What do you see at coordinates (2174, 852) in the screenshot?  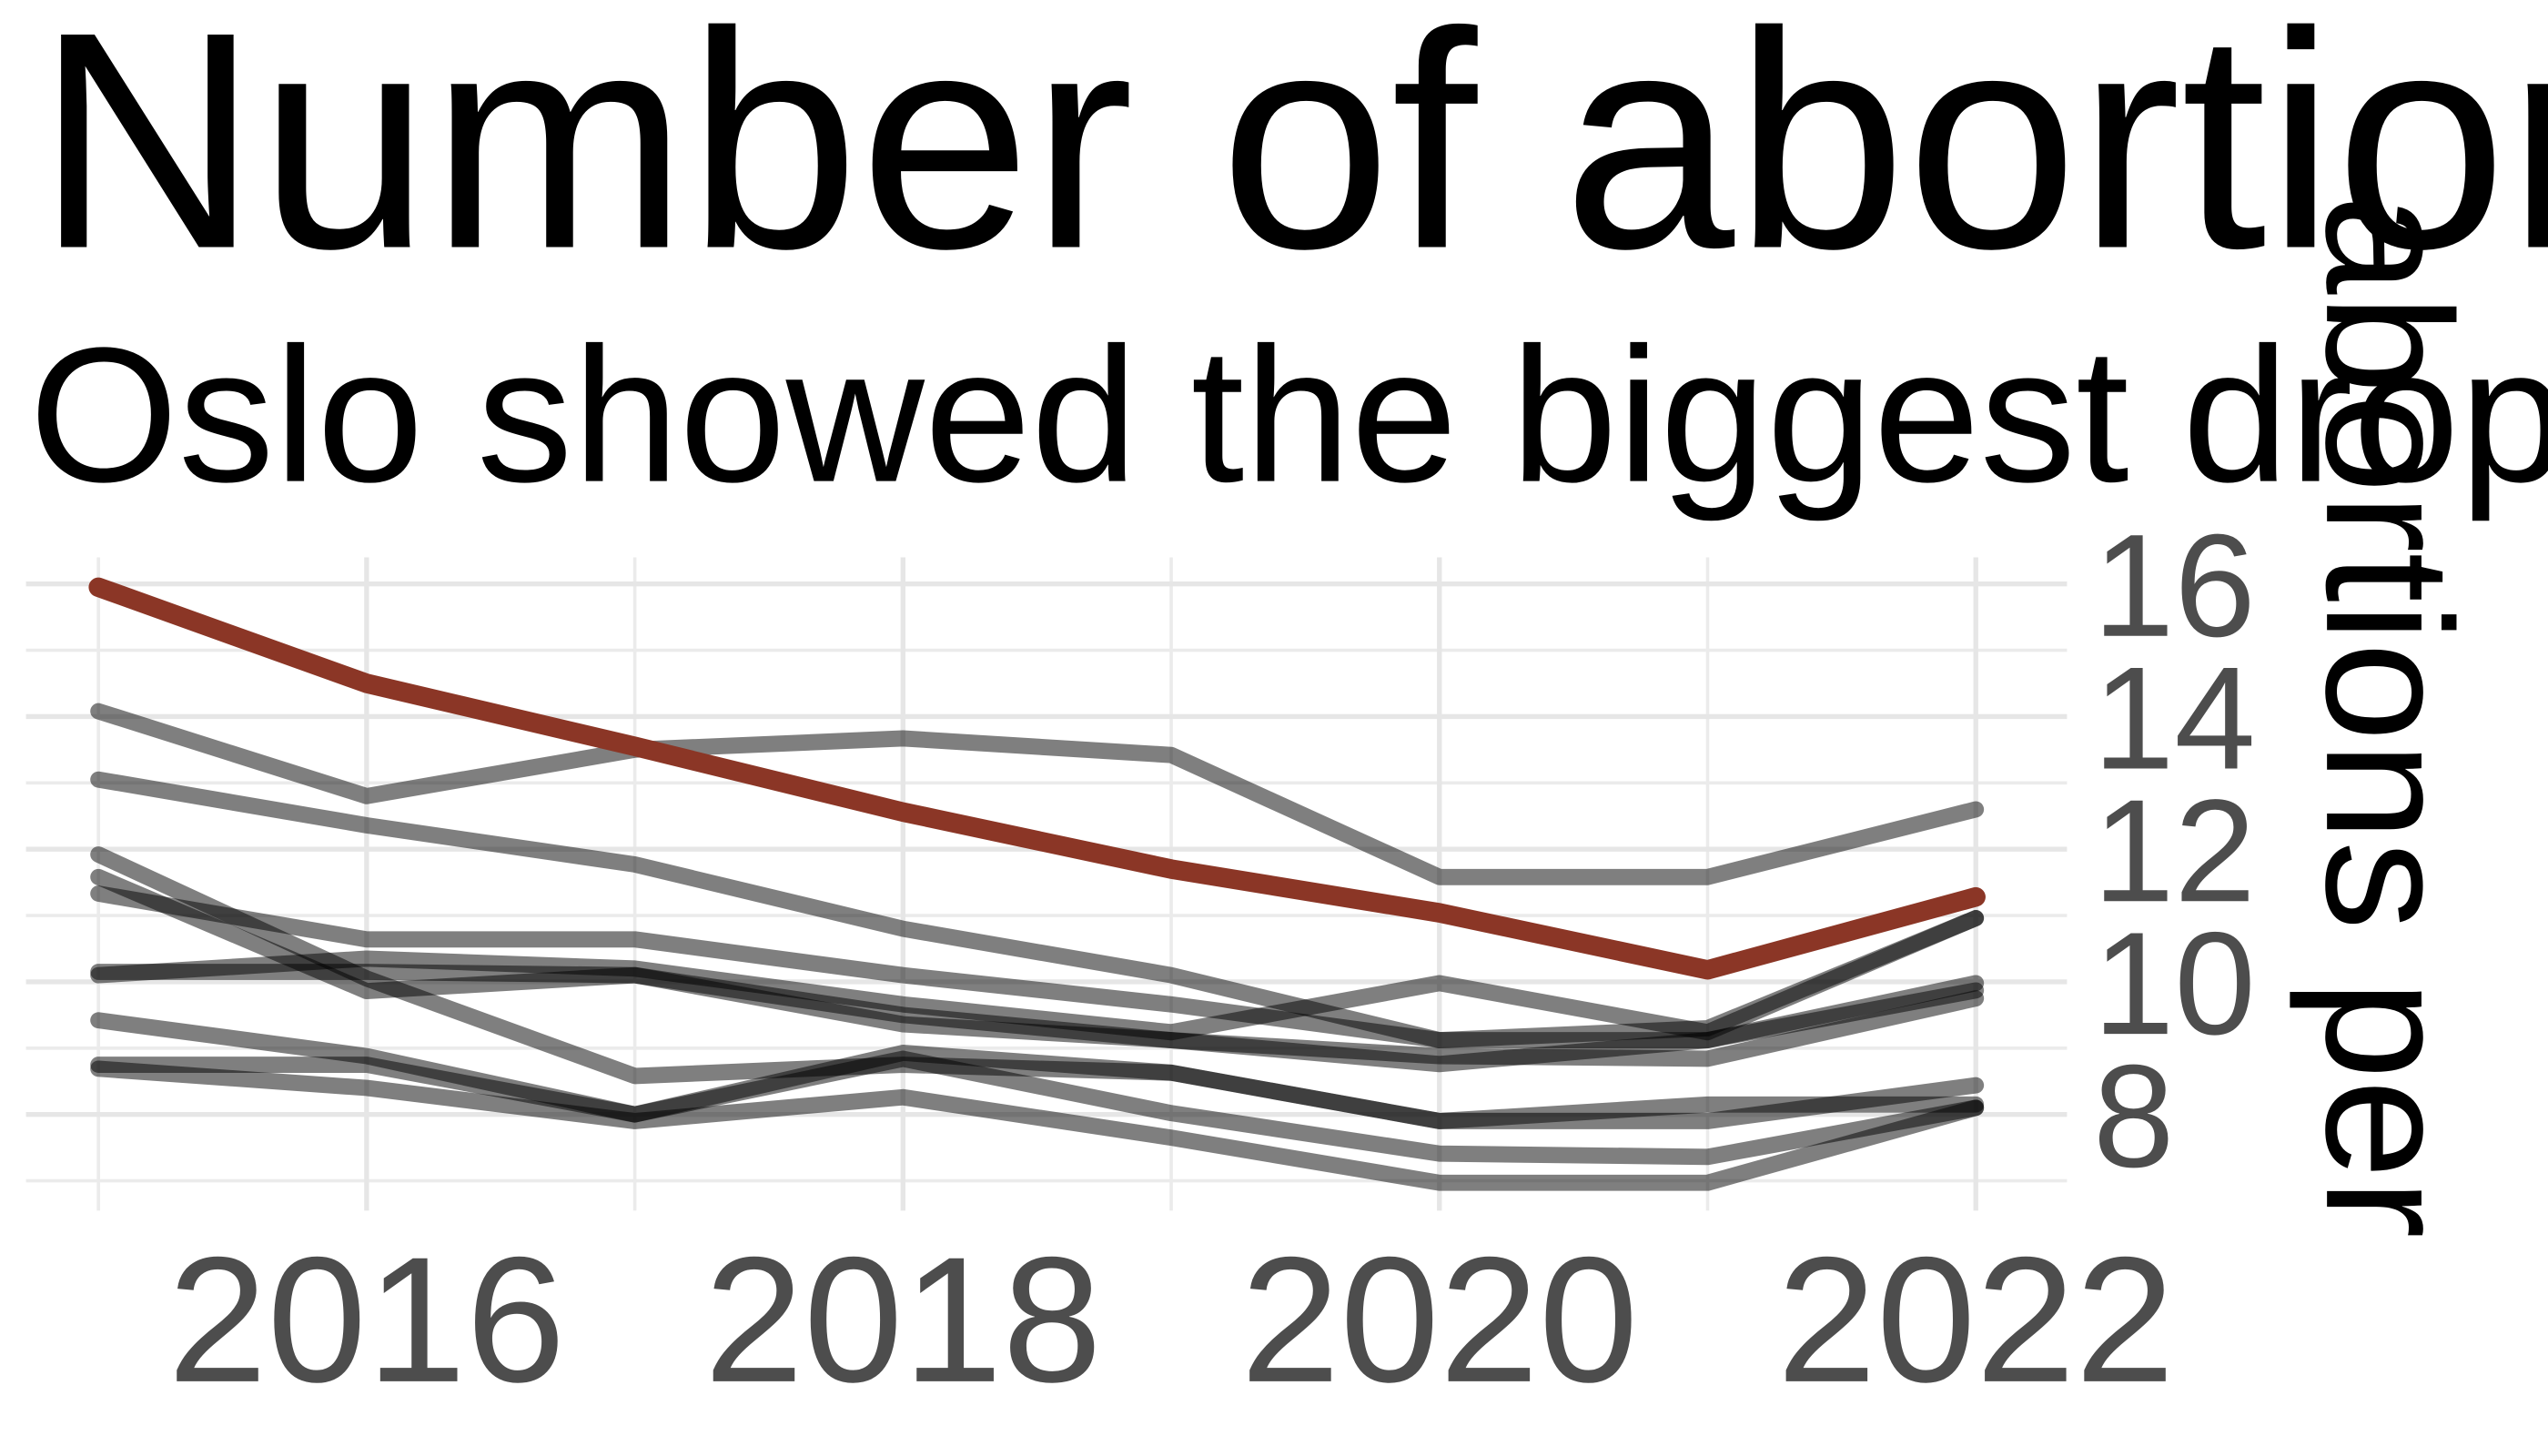 I see `y-tick-label: 12` at bounding box center [2174, 852].